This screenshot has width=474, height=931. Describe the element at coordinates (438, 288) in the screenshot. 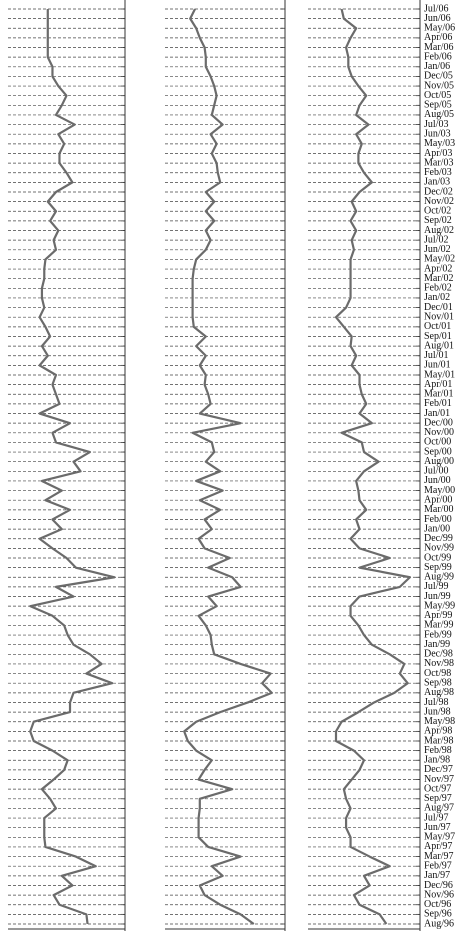

I see `y-tick-label: Feb/02` at that location.